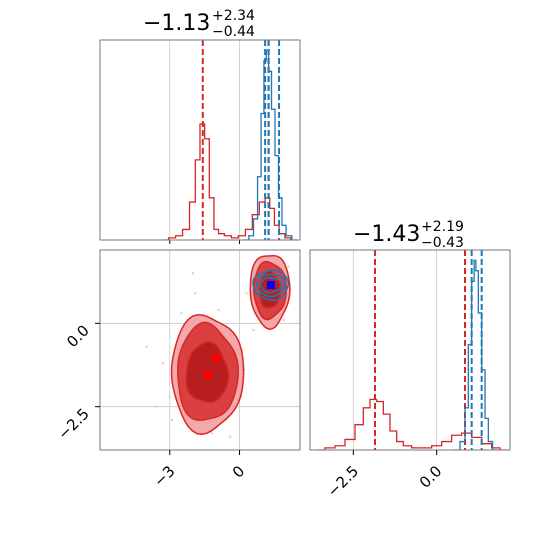  Describe the element at coordinates (442, 227) in the screenshot. I see `marginal-y-title-upper: +2.19` at that location.